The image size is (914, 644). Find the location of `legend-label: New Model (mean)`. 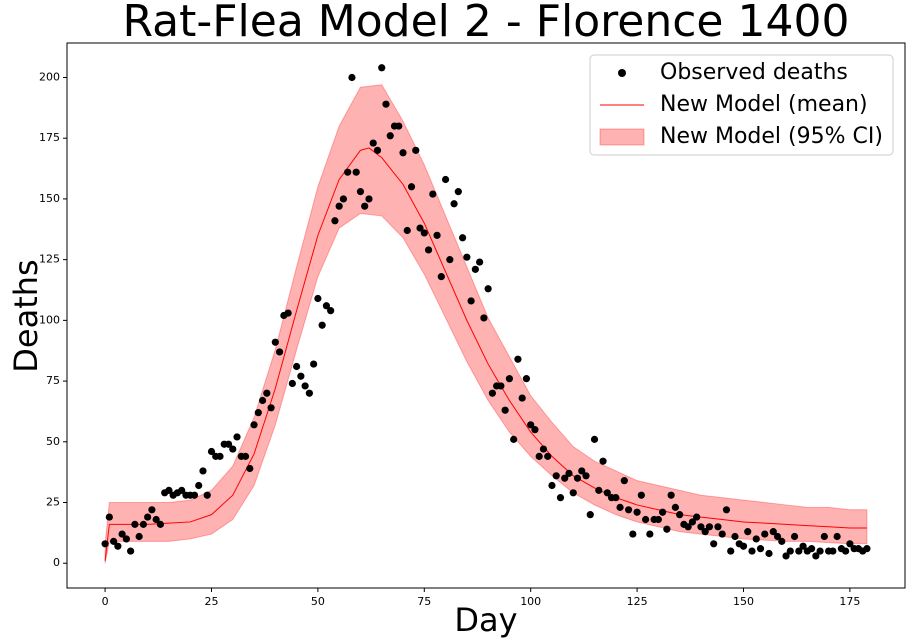

legend-label: New Model (mean) is located at coordinates (764, 104).